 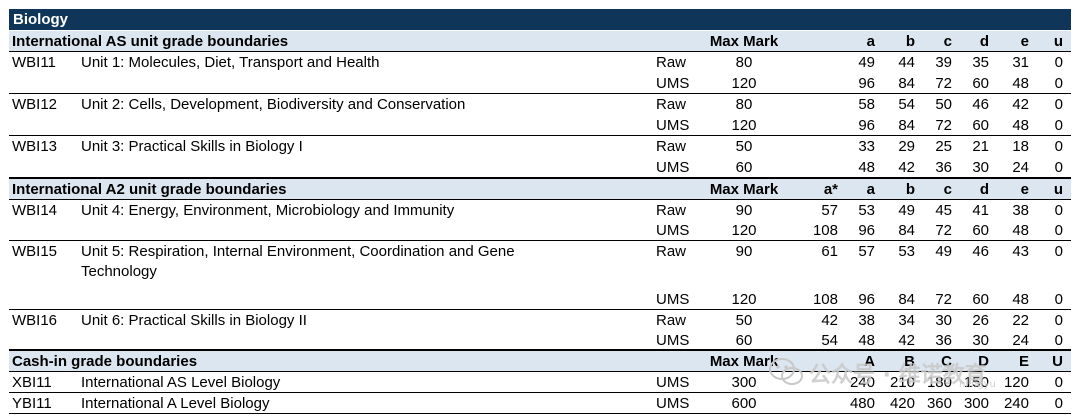 What do you see at coordinates (829, 320) in the screenshot?
I see `grade-a-star: 42` at bounding box center [829, 320].